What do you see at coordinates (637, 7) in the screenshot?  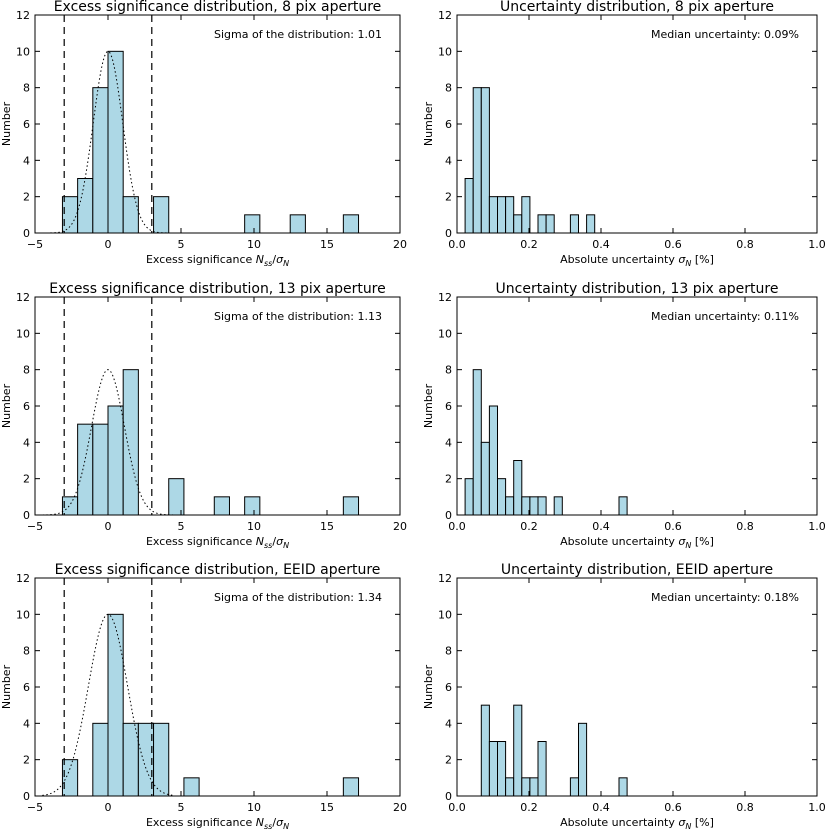 I see `chart-title: Uncertainty distribution, 8 pix aperture` at bounding box center [637, 7].